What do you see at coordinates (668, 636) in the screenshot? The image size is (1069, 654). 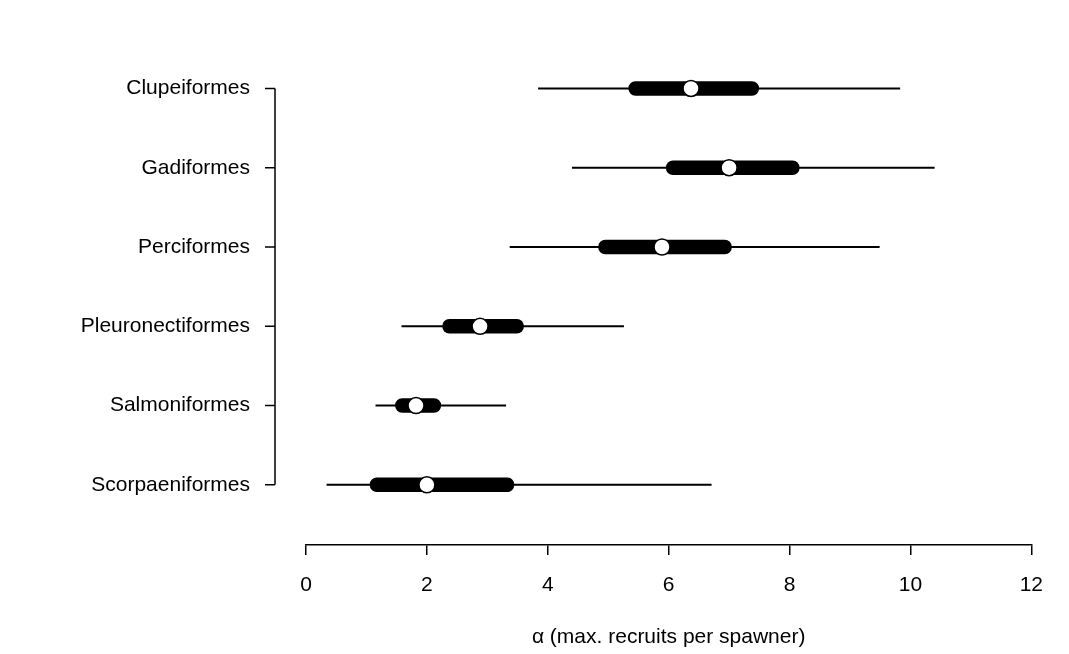 I see `x-axis-title: α (max. recruits per spawner)` at bounding box center [668, 636].